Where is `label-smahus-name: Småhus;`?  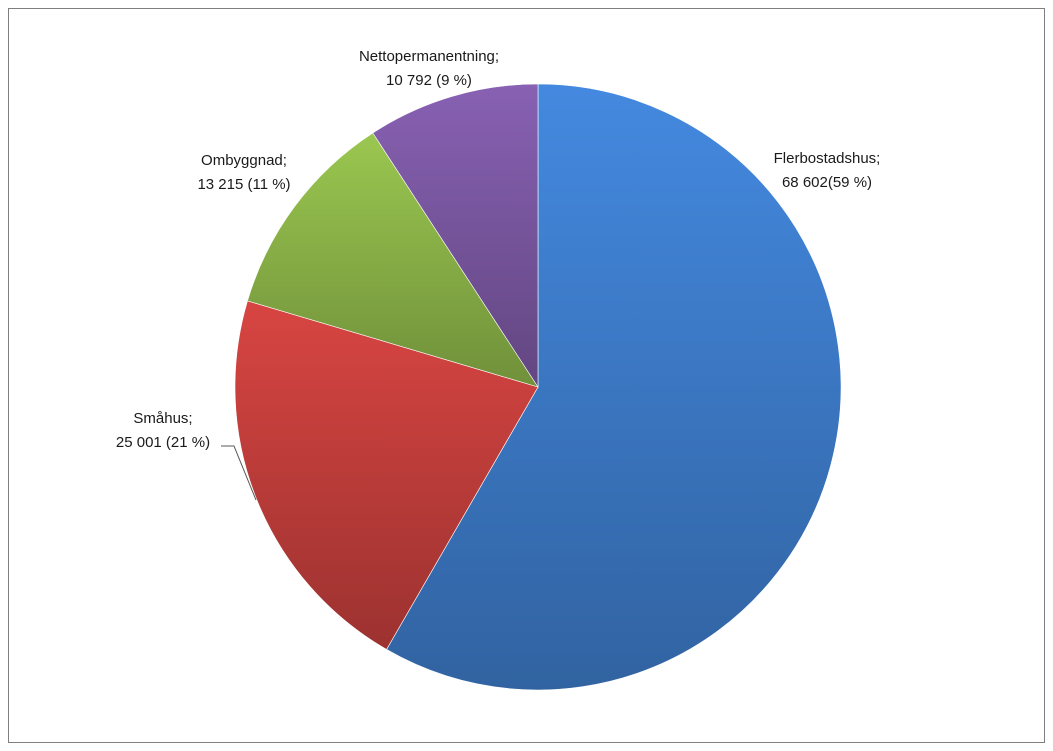 label-smahus-name: Småhus; is located at coordinates (162, 418).